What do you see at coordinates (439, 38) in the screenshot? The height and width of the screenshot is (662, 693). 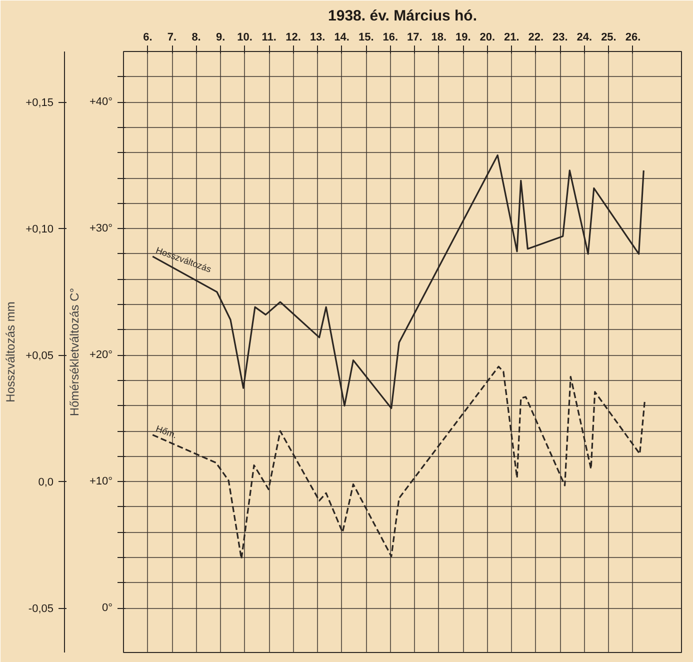 I see `x-tick-label: 18.` at bounding box center [439, 38].